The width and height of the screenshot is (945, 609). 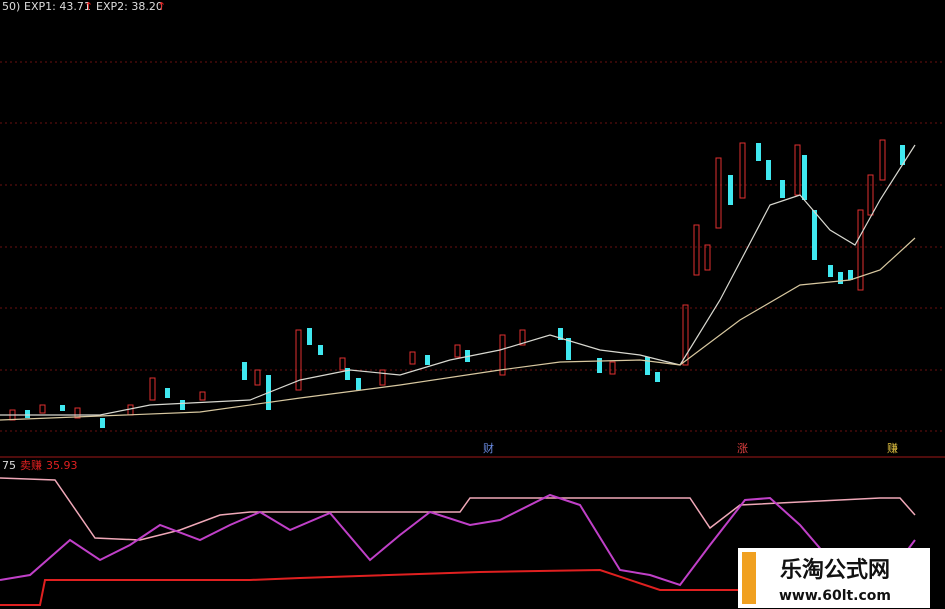 I want to click on indicator-mid, so click(x=458, y=540).